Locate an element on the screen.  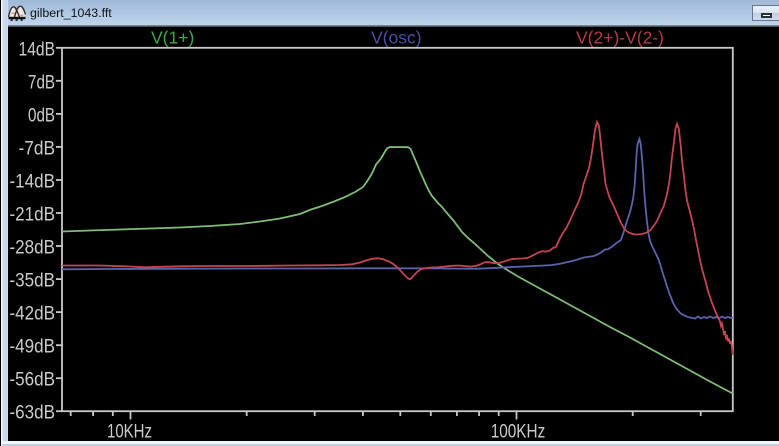
svg-text: 100KHz is located at coordinates (518, 432).